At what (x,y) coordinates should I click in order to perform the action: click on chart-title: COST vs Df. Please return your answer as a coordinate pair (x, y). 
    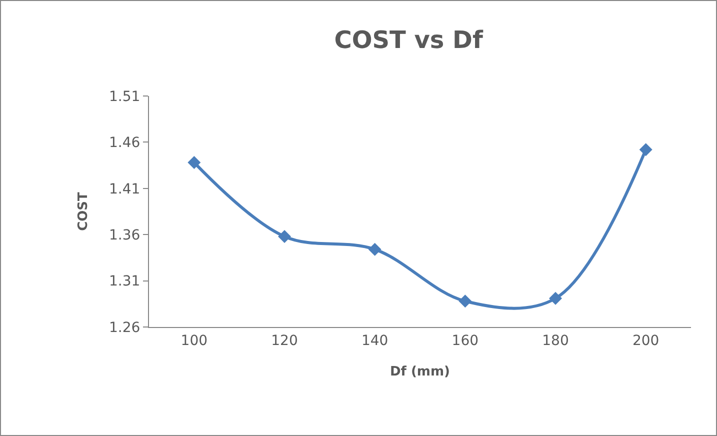
    Looking at the image, I should click on (409, 40).